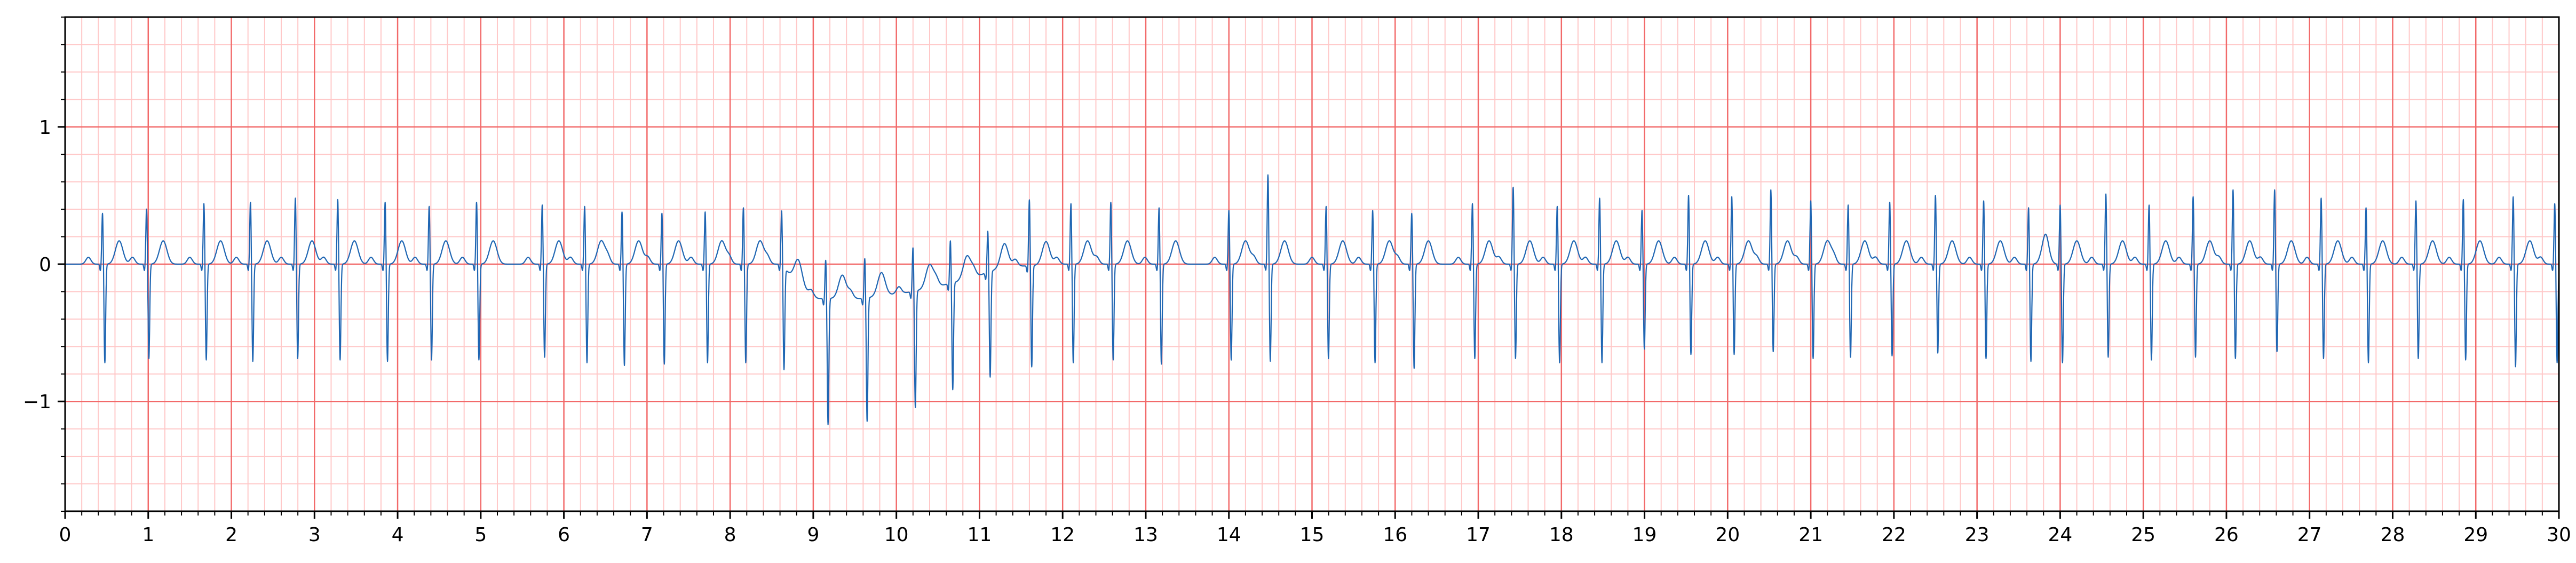  What do you see at coordinates (1395, 535) in the screenshot?
I see `x-tick-label: 16` at bounding box center [1395, 535].